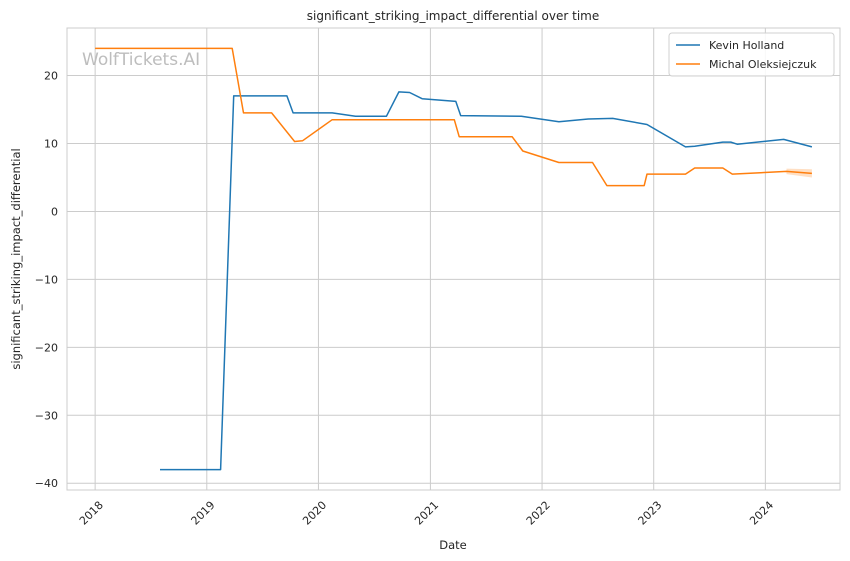 The image size is (850, 561). What do you see at coordinates (46, 279) in the screenshot?
I see `y-tick-label: −10` at bounding box center [46, 279].